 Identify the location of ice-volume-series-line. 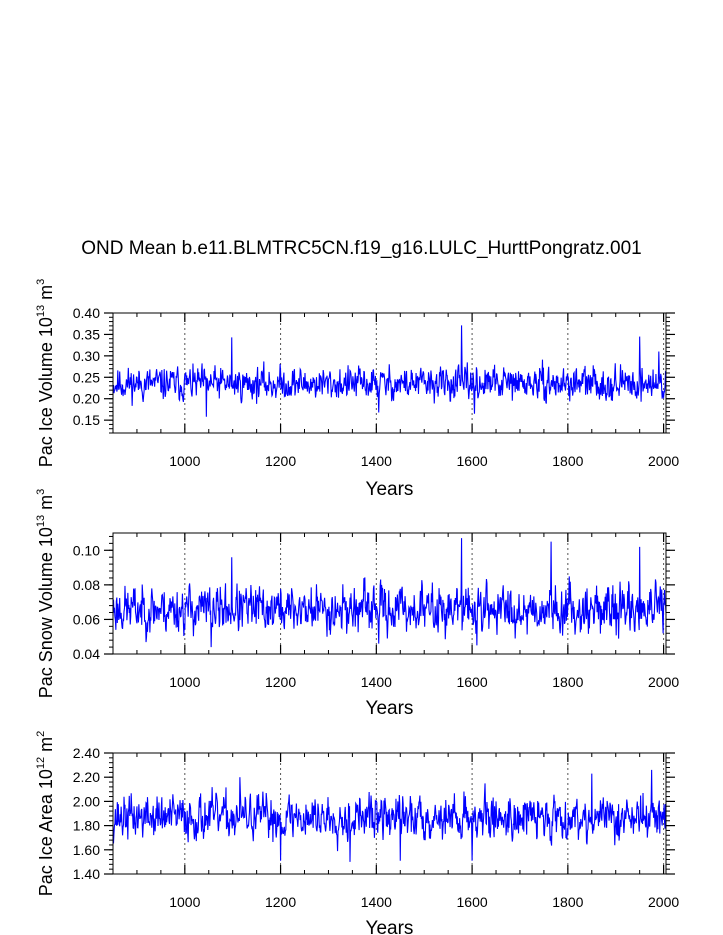
(389, 371).